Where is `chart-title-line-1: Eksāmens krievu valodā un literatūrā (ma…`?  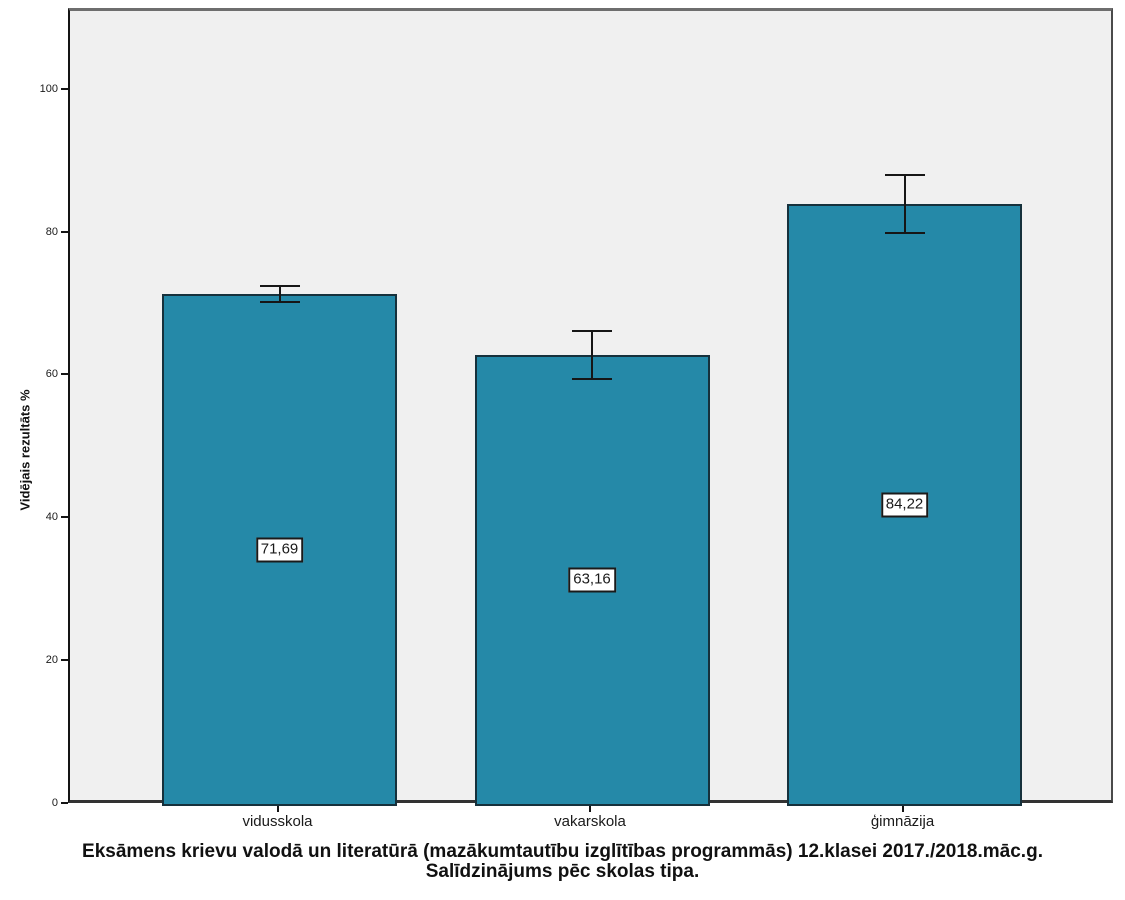 chart-title-line-1: Eksāmens krievu valodā un literatūrā (ma… is located at coordinates (562, 851).